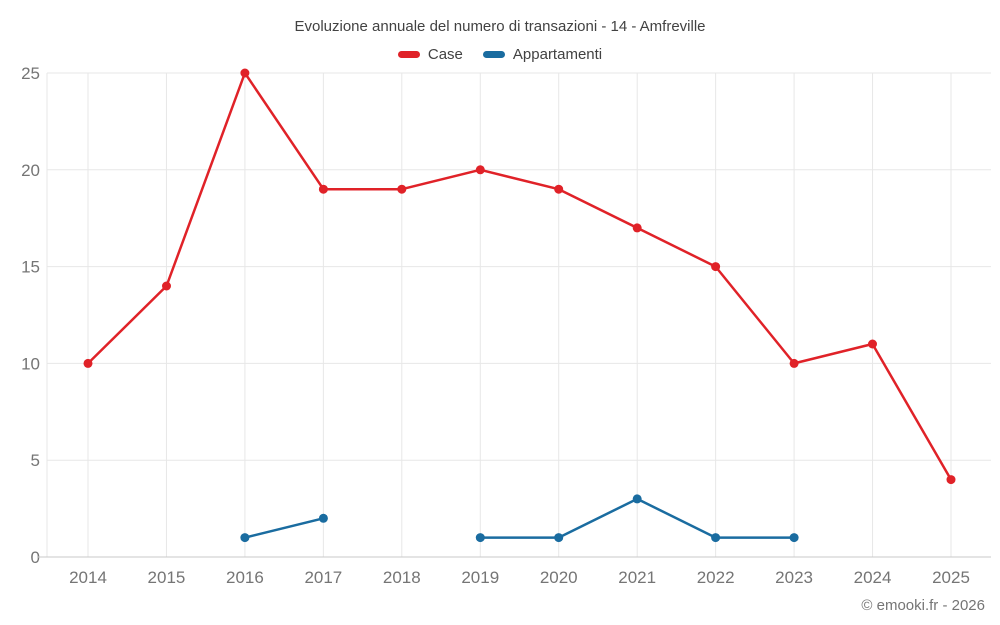  What do you see at coordinates (245, 577) in the screenshot?
I see `x-tick-label: 2016` at bounding box center [245, 577].